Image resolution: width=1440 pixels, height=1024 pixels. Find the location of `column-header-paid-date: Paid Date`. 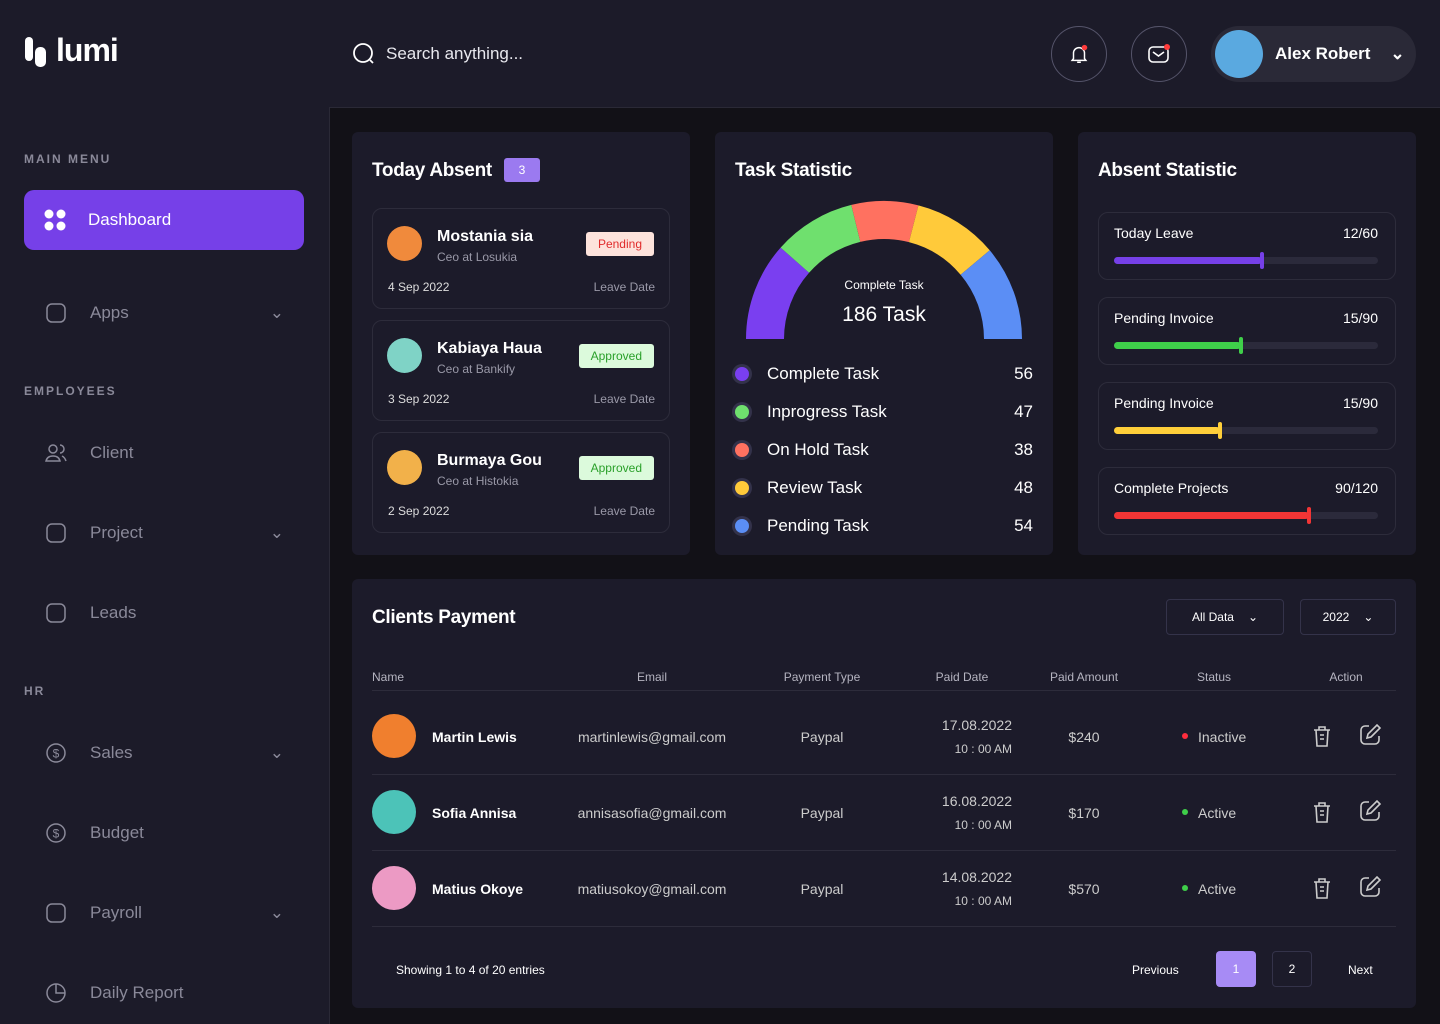

column-header-paid-date: Paid Date is located at coordinates (962, 677).